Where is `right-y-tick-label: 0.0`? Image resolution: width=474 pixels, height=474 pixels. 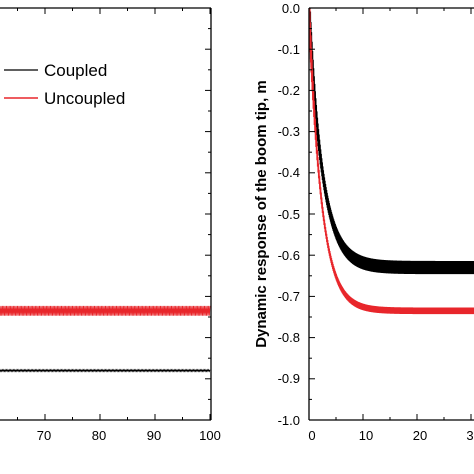 right-y-tick-label: 0.0 is located at coordinates (291, 8).